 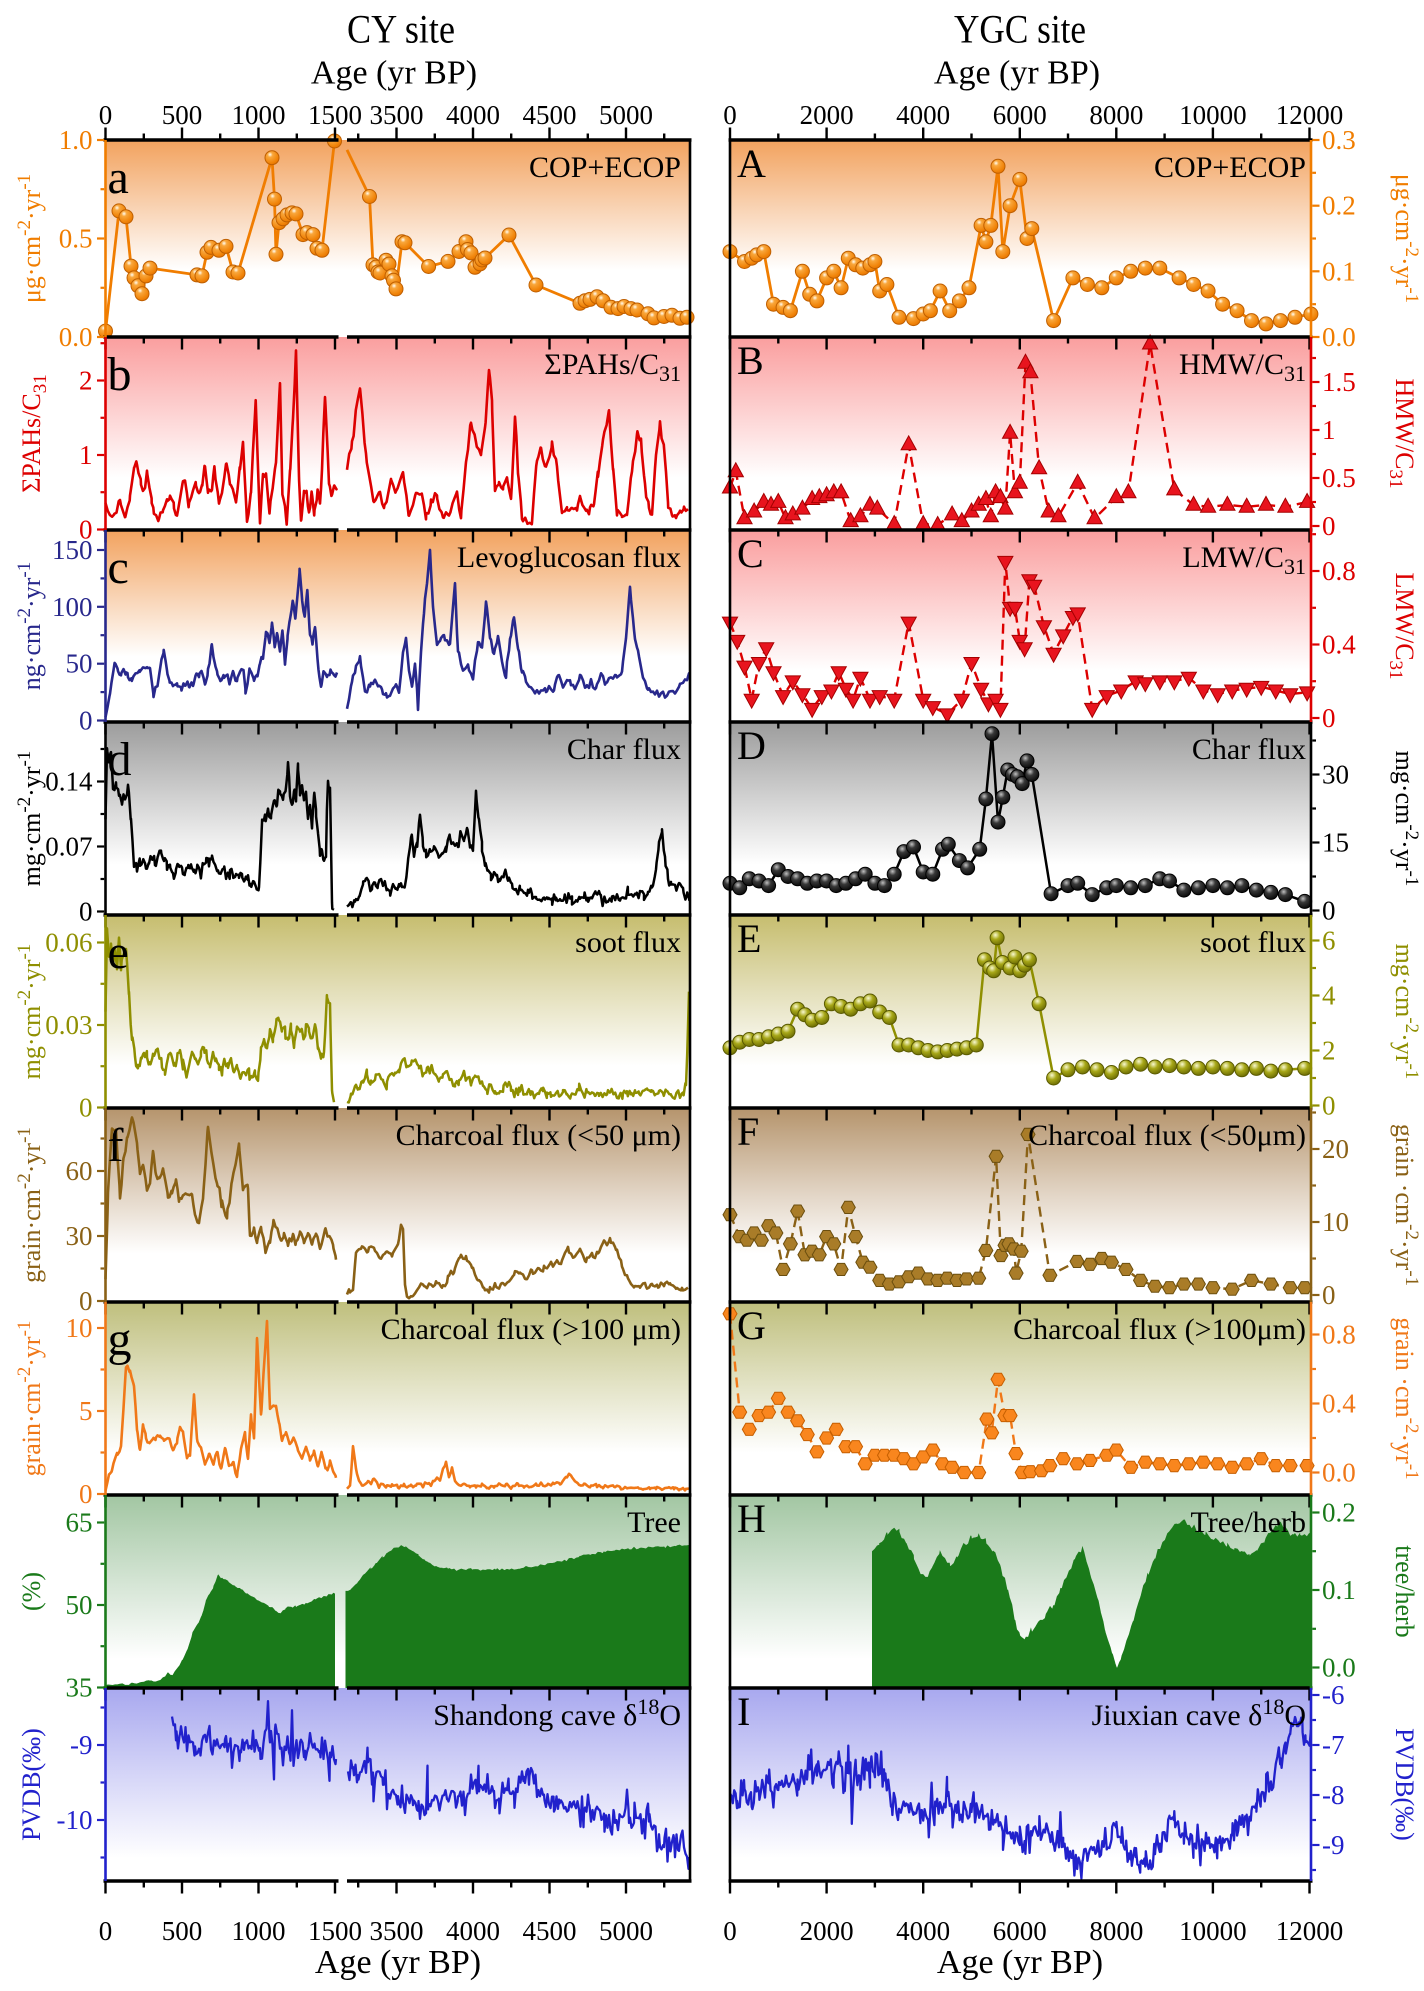 What do you see at coordinates (116, 1145) in the screenshot?
I see `svg-text: f` at bounding box center [116, 1145].